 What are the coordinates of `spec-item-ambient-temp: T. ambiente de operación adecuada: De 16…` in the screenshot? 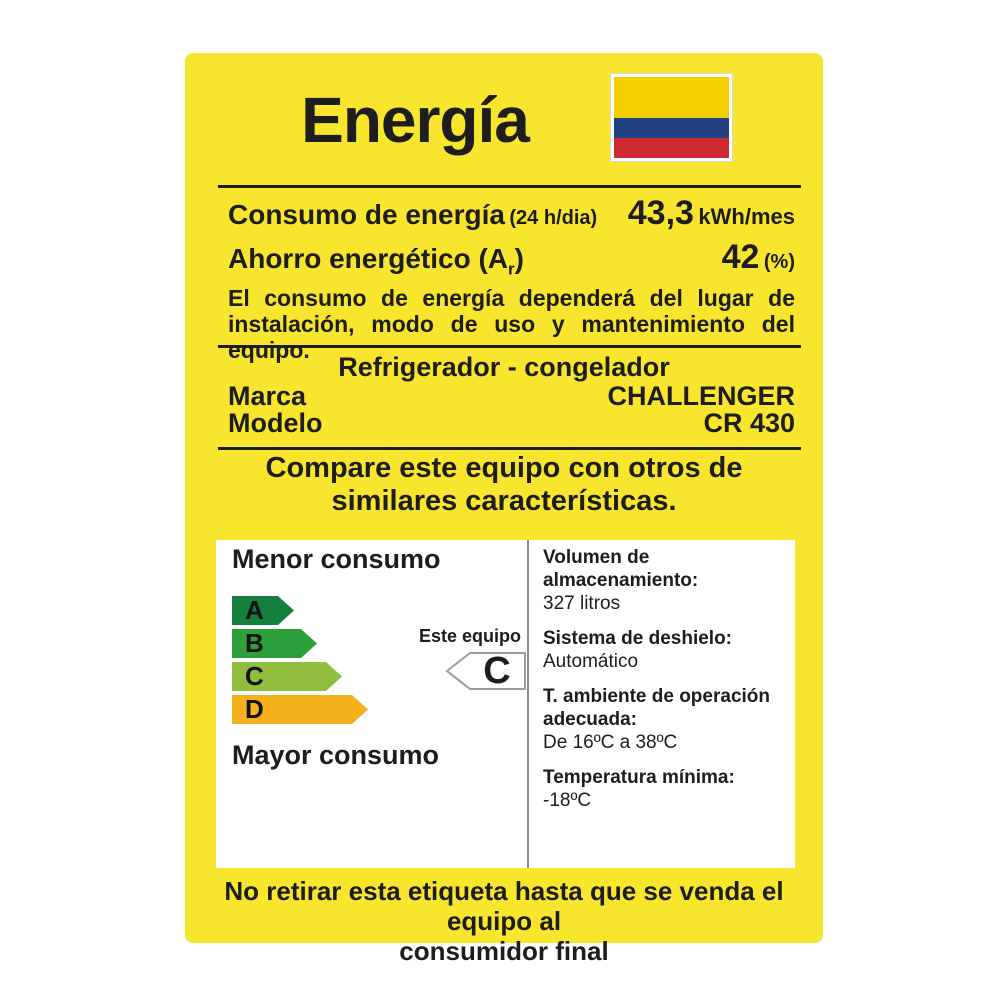 It's located at (656, 719).